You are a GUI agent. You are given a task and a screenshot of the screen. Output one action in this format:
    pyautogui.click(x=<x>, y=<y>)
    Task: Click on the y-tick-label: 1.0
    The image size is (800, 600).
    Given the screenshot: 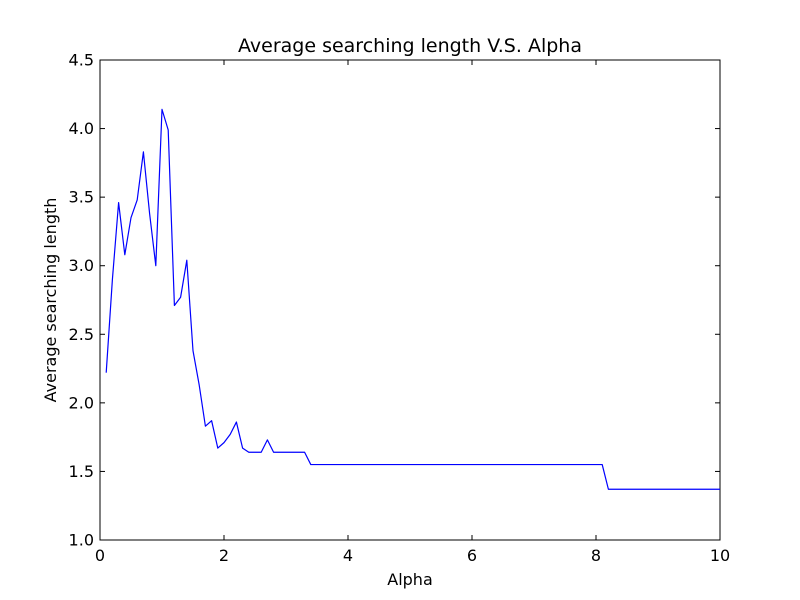 What is the action you would take?
    pyautogui.click(x=81, y=540)
    